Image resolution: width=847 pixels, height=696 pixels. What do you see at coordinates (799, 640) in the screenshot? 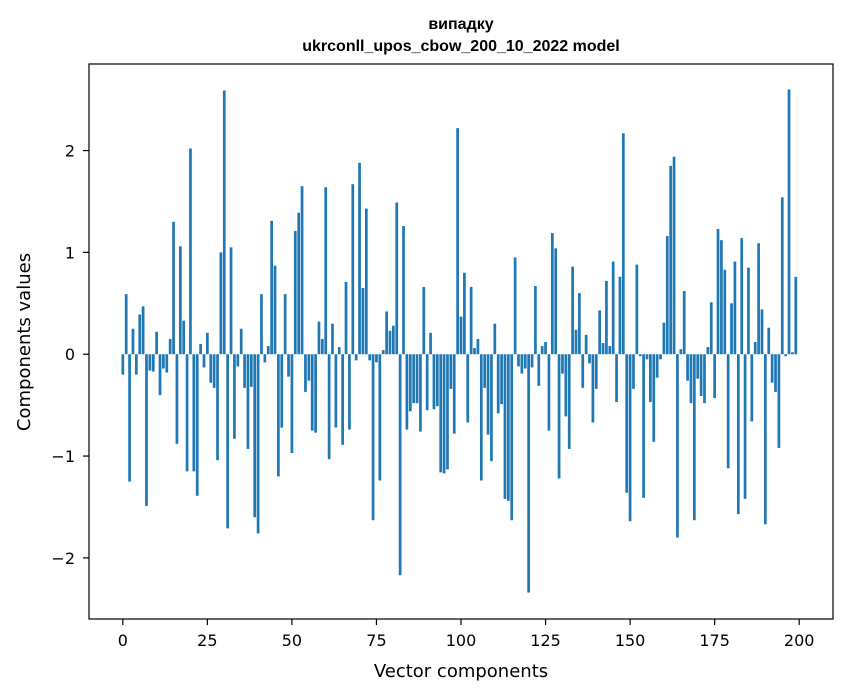
I see `x-tick-label: 200` at bounding box center [799, 640].